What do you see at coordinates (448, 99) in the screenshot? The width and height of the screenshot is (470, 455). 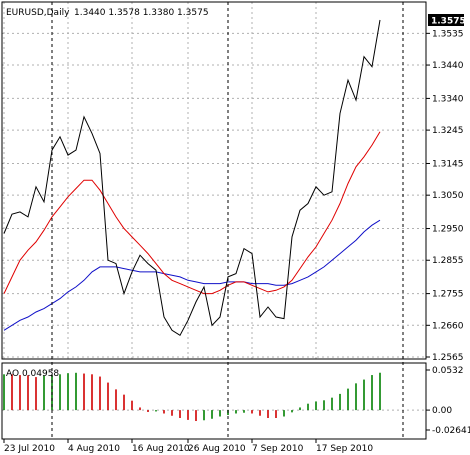 I see `price-tick-label: 1.3340` at bounding box center [448, 99].